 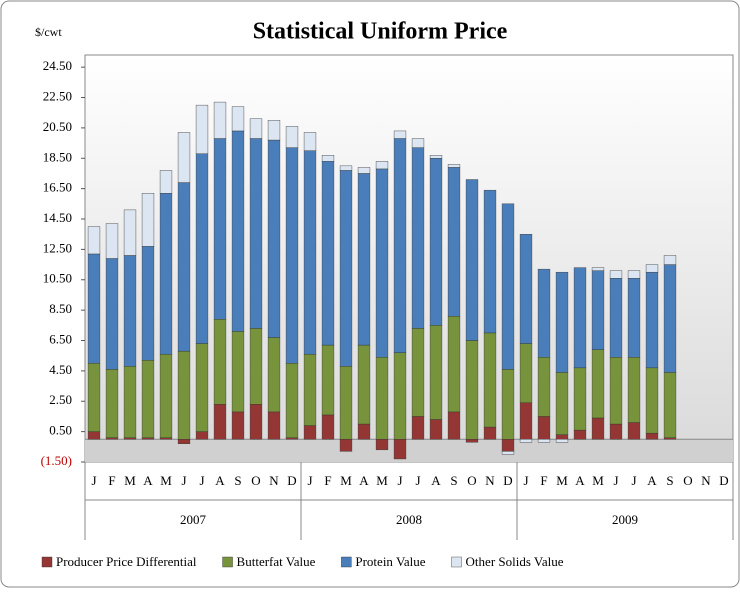 What do you see at coordinates (57, 278) in the screenshot?
I see `y-tick-label: 10.50` at bounding box center [57, 278].